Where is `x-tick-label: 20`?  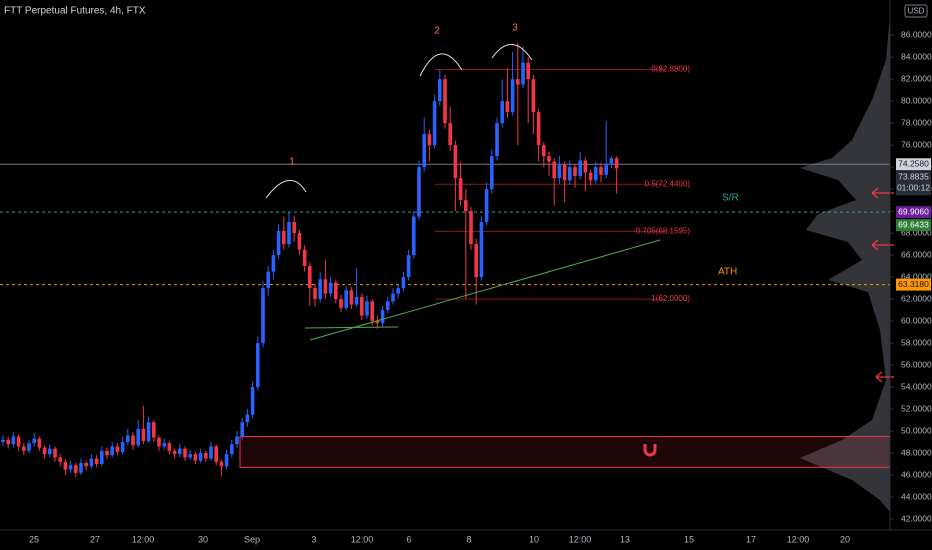 x-tick-label: 20 is located at coordinates (845, 539).